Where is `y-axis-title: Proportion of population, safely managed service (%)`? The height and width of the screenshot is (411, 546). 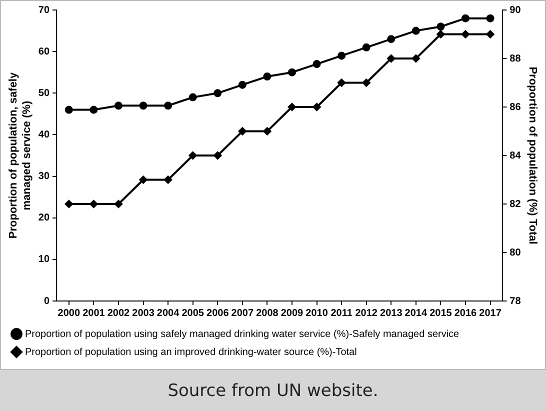 y-axis-title: Proportion of population, safely managed service (%) is located at coordinates (20, 155).